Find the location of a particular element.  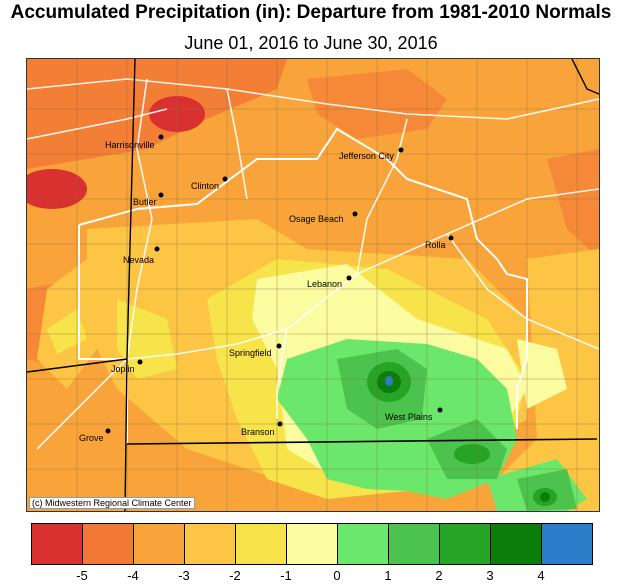

legend-tick-label: -4 is located at coordinates (133, 575).